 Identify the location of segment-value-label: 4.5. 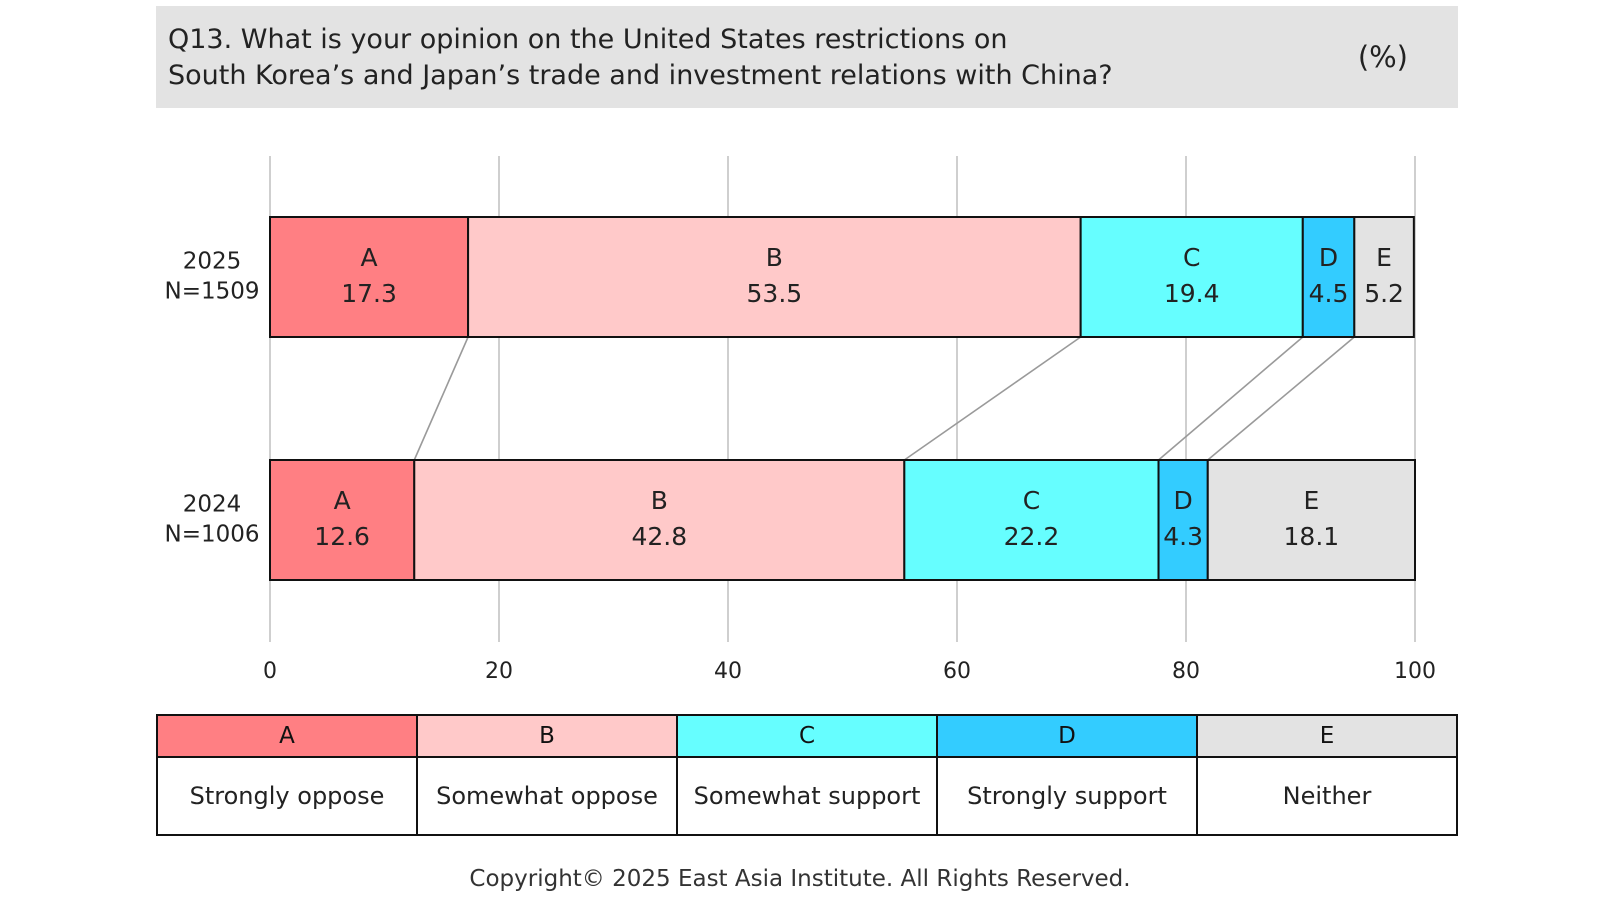
(1329, 293).